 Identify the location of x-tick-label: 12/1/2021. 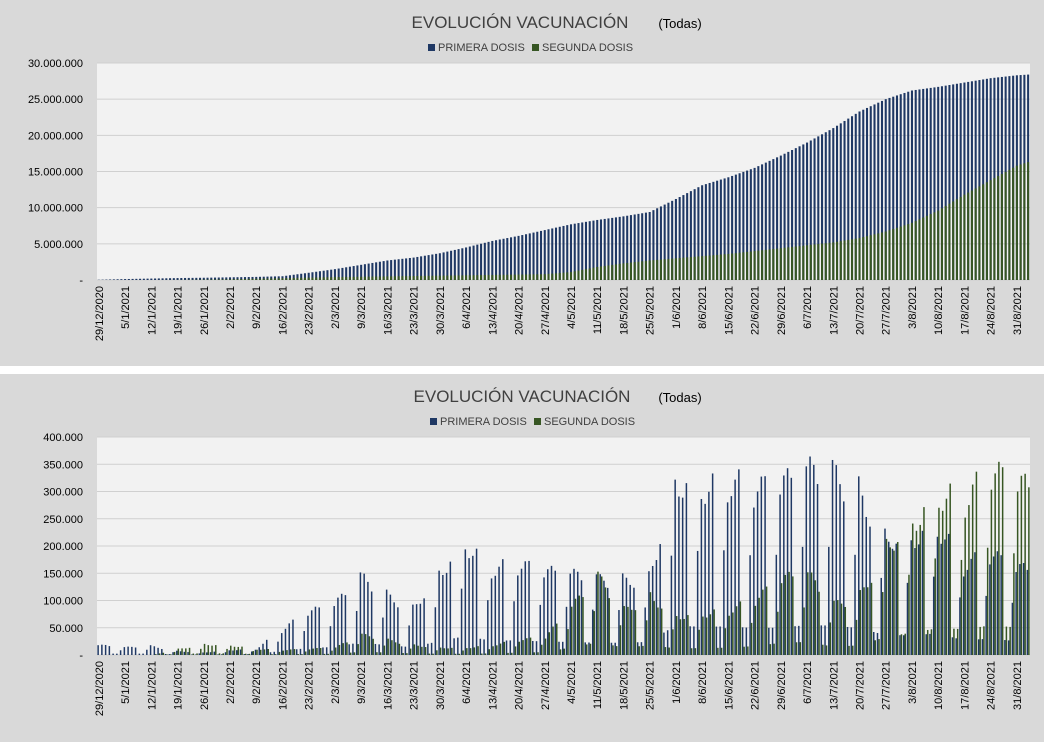
(152, 310).